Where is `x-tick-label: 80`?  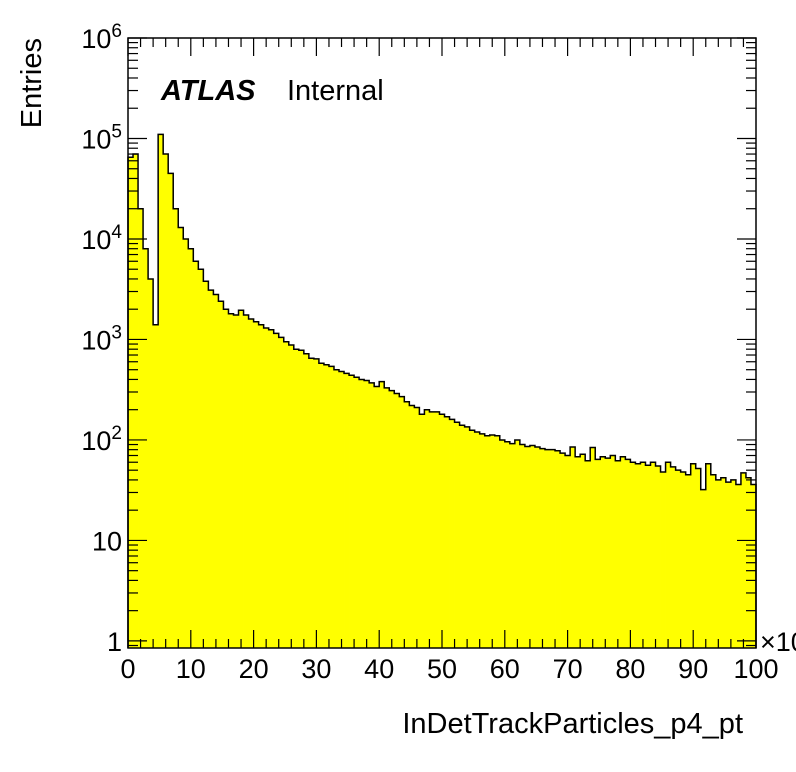 x-tick-label: 80 is located at coordinates (630, 669).